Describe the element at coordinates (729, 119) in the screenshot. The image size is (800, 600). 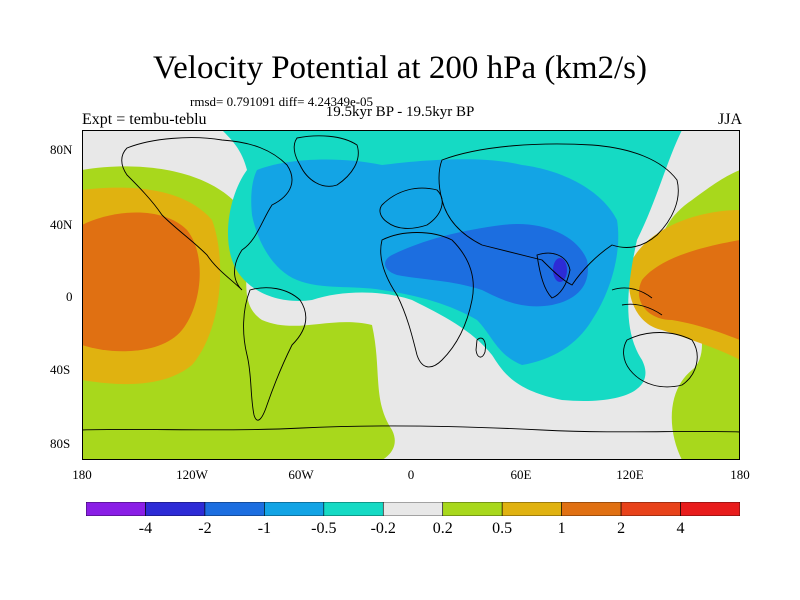
I see `season-label: JJA` at that location.